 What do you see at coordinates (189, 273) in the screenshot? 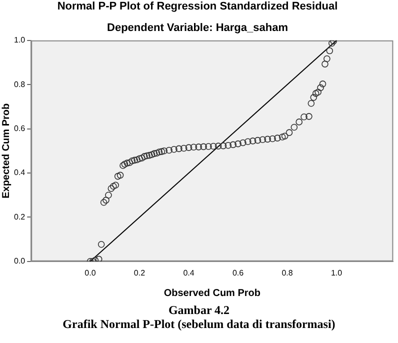
I see `x-tick-label: 0.4` at bounding box center [189, 273].